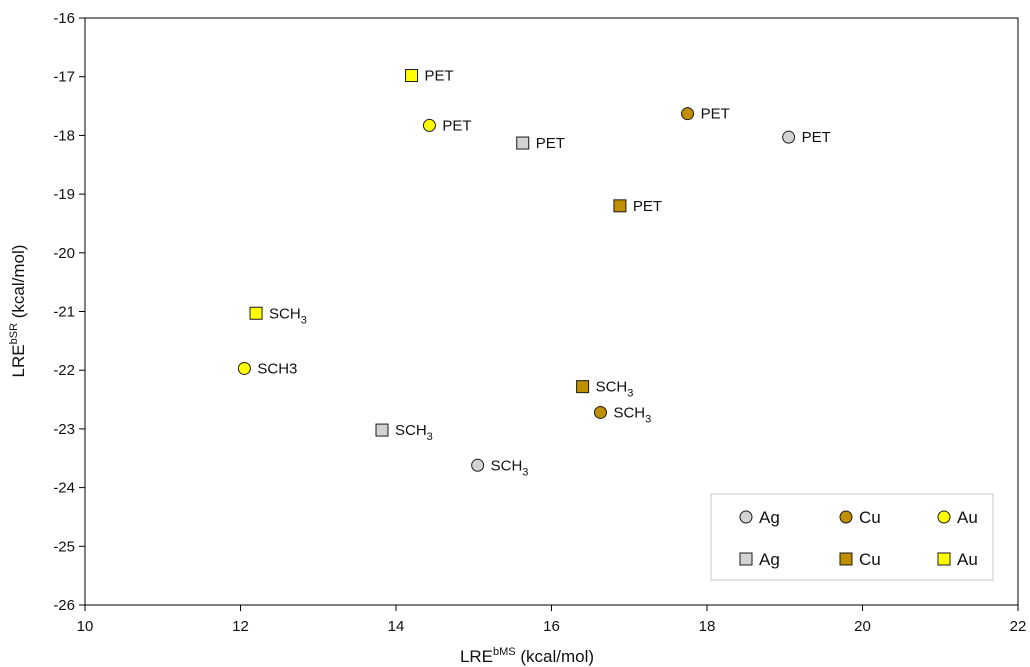 This screenshot has height=667, width=1030. I want to click on legend-marker-square-ag, so click(746, 559).